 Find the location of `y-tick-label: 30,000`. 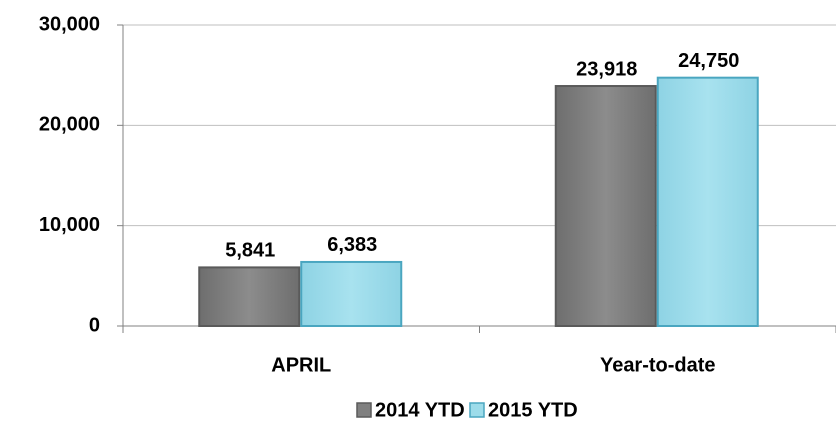

y-tick-label: 30,000 is located at coordinates (69, 24).